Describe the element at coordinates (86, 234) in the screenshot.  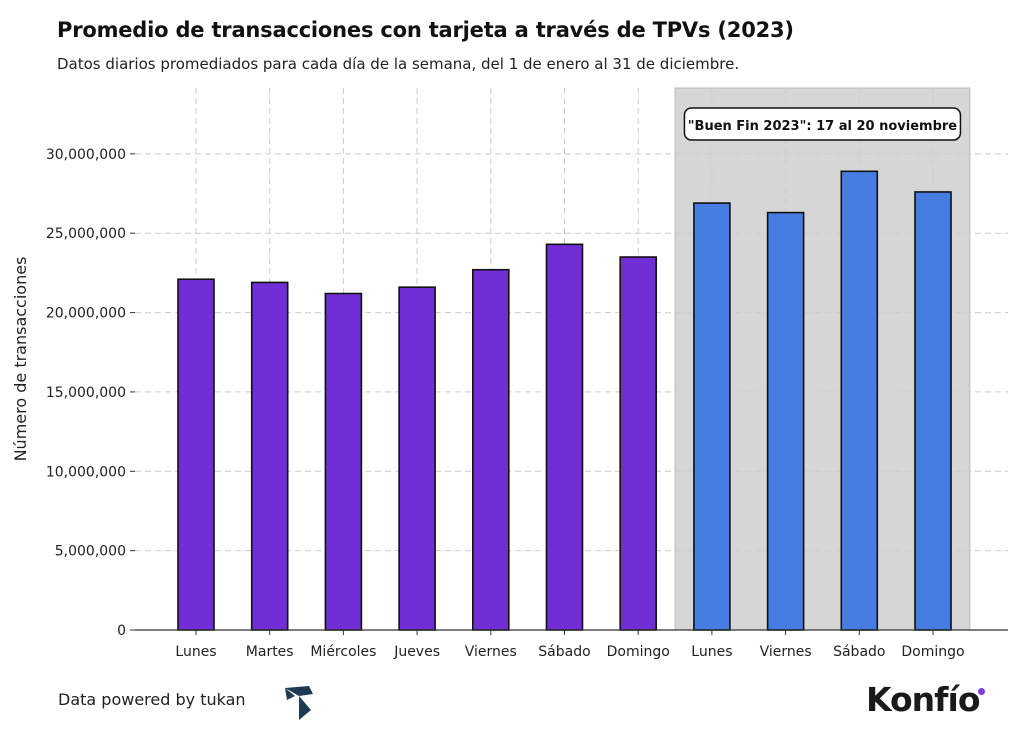
I see `y-tick-label: 25,000,000` at that location.